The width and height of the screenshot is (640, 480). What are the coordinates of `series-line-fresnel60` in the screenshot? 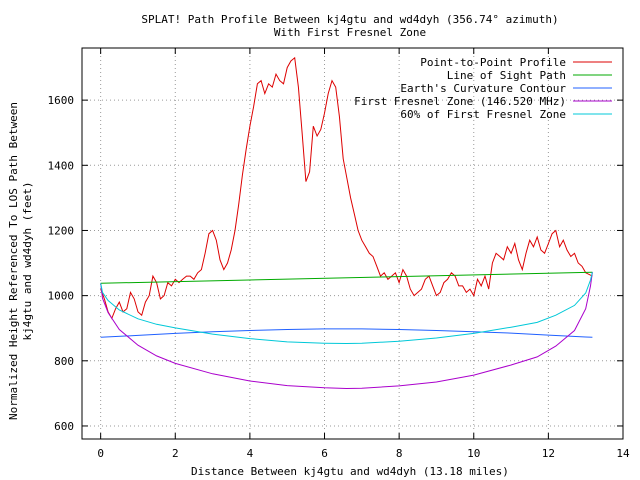 It's located at (346, 308).